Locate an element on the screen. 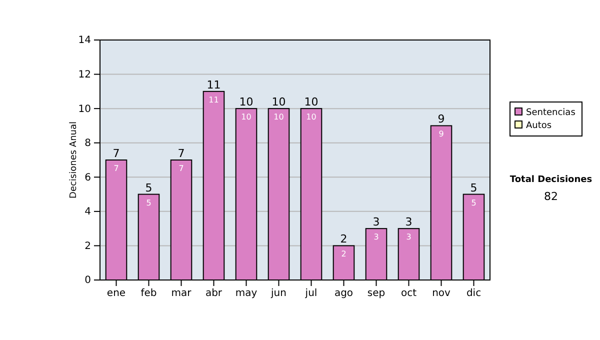 This screenshot has height=340, width=600. x-tick-label: may is located at coordinates (246, 294).